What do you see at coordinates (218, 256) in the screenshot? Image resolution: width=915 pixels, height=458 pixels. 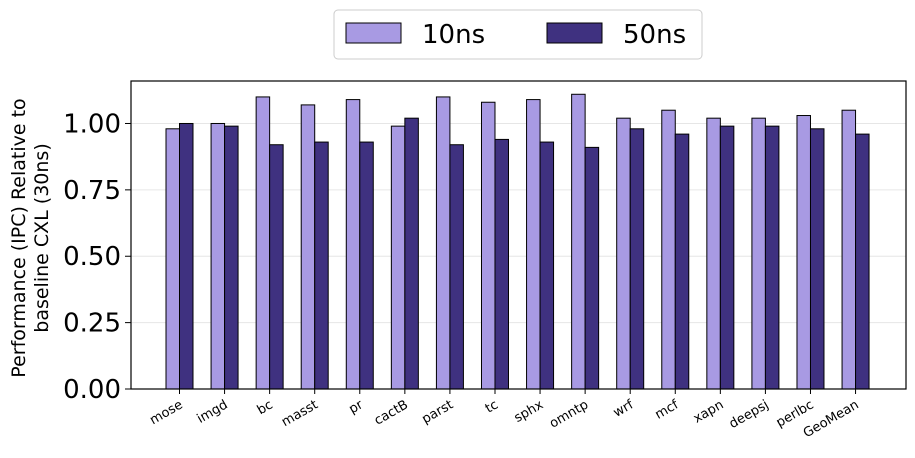 I see `bar-10ns-imgd` at bounding box center [218, 256].